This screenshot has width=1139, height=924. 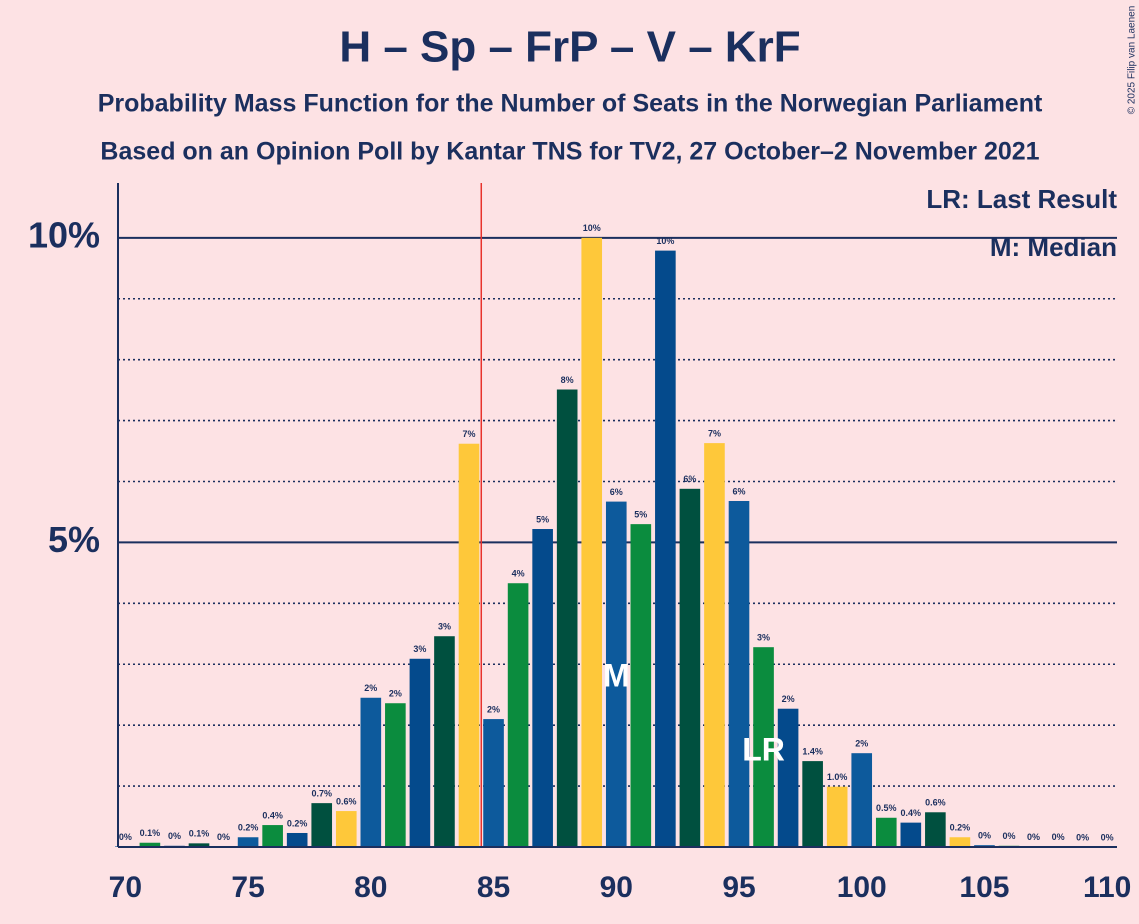 I want to click on legend-entry: M: Median, so click(x=1053, y=247).